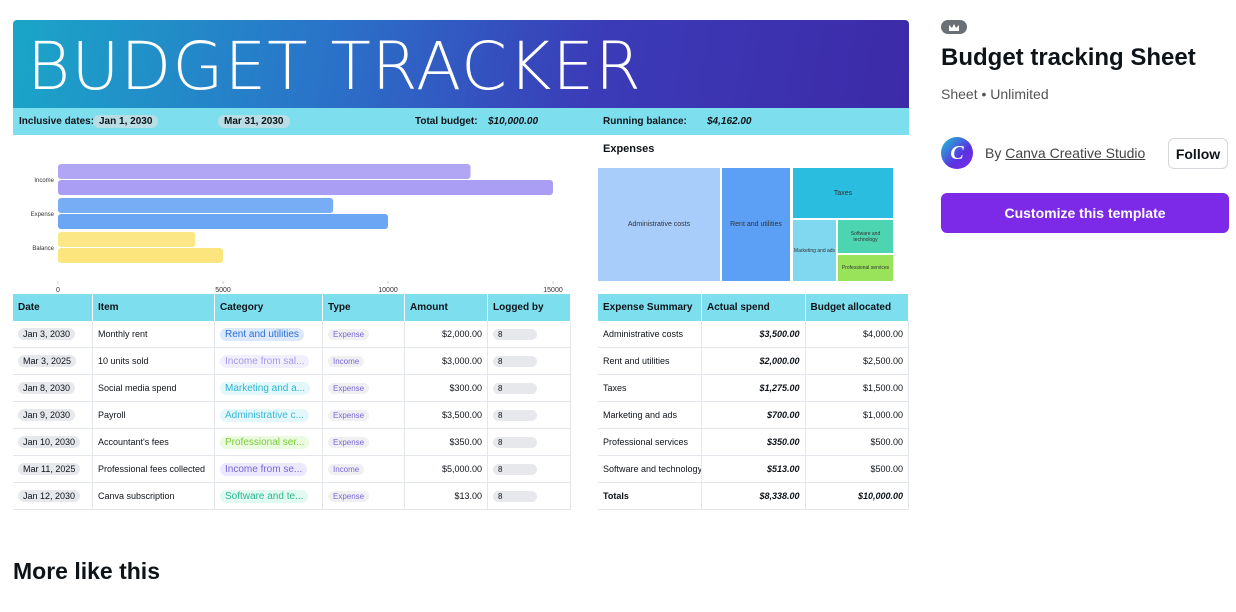 This screenshot has height=612, width=1236. What do you see at coordinates (1085, 213) in the screenshot?
I see `customize-button: Customize this template` at bounding box center [1085, 213].